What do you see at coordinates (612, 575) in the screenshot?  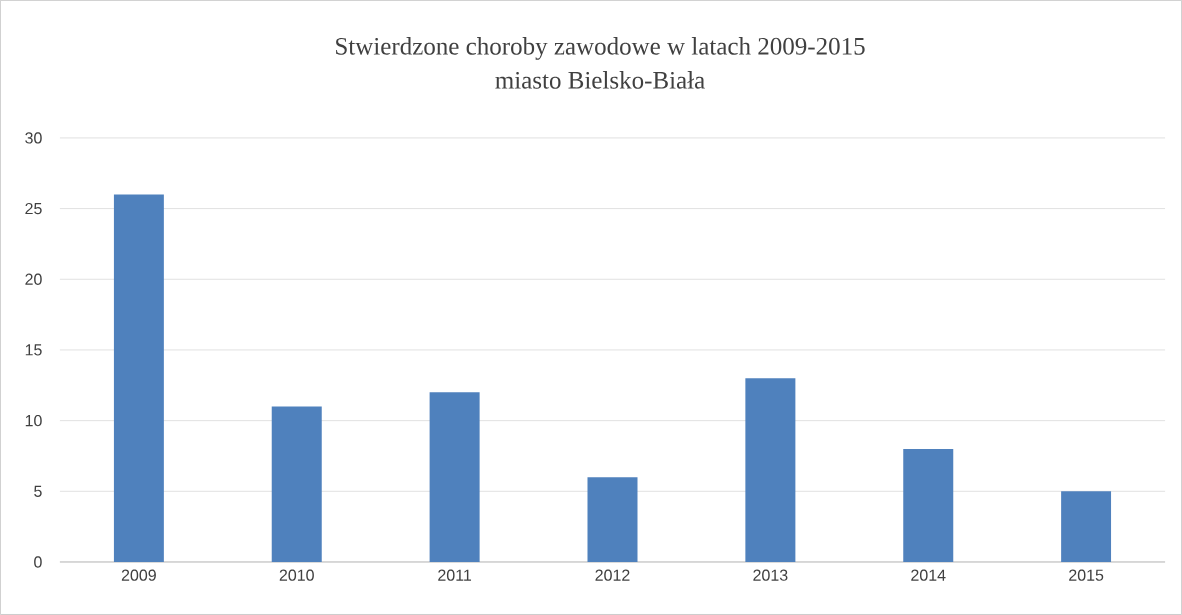 I see `x-tick-label: 2012` at bounding box center [612, 575].